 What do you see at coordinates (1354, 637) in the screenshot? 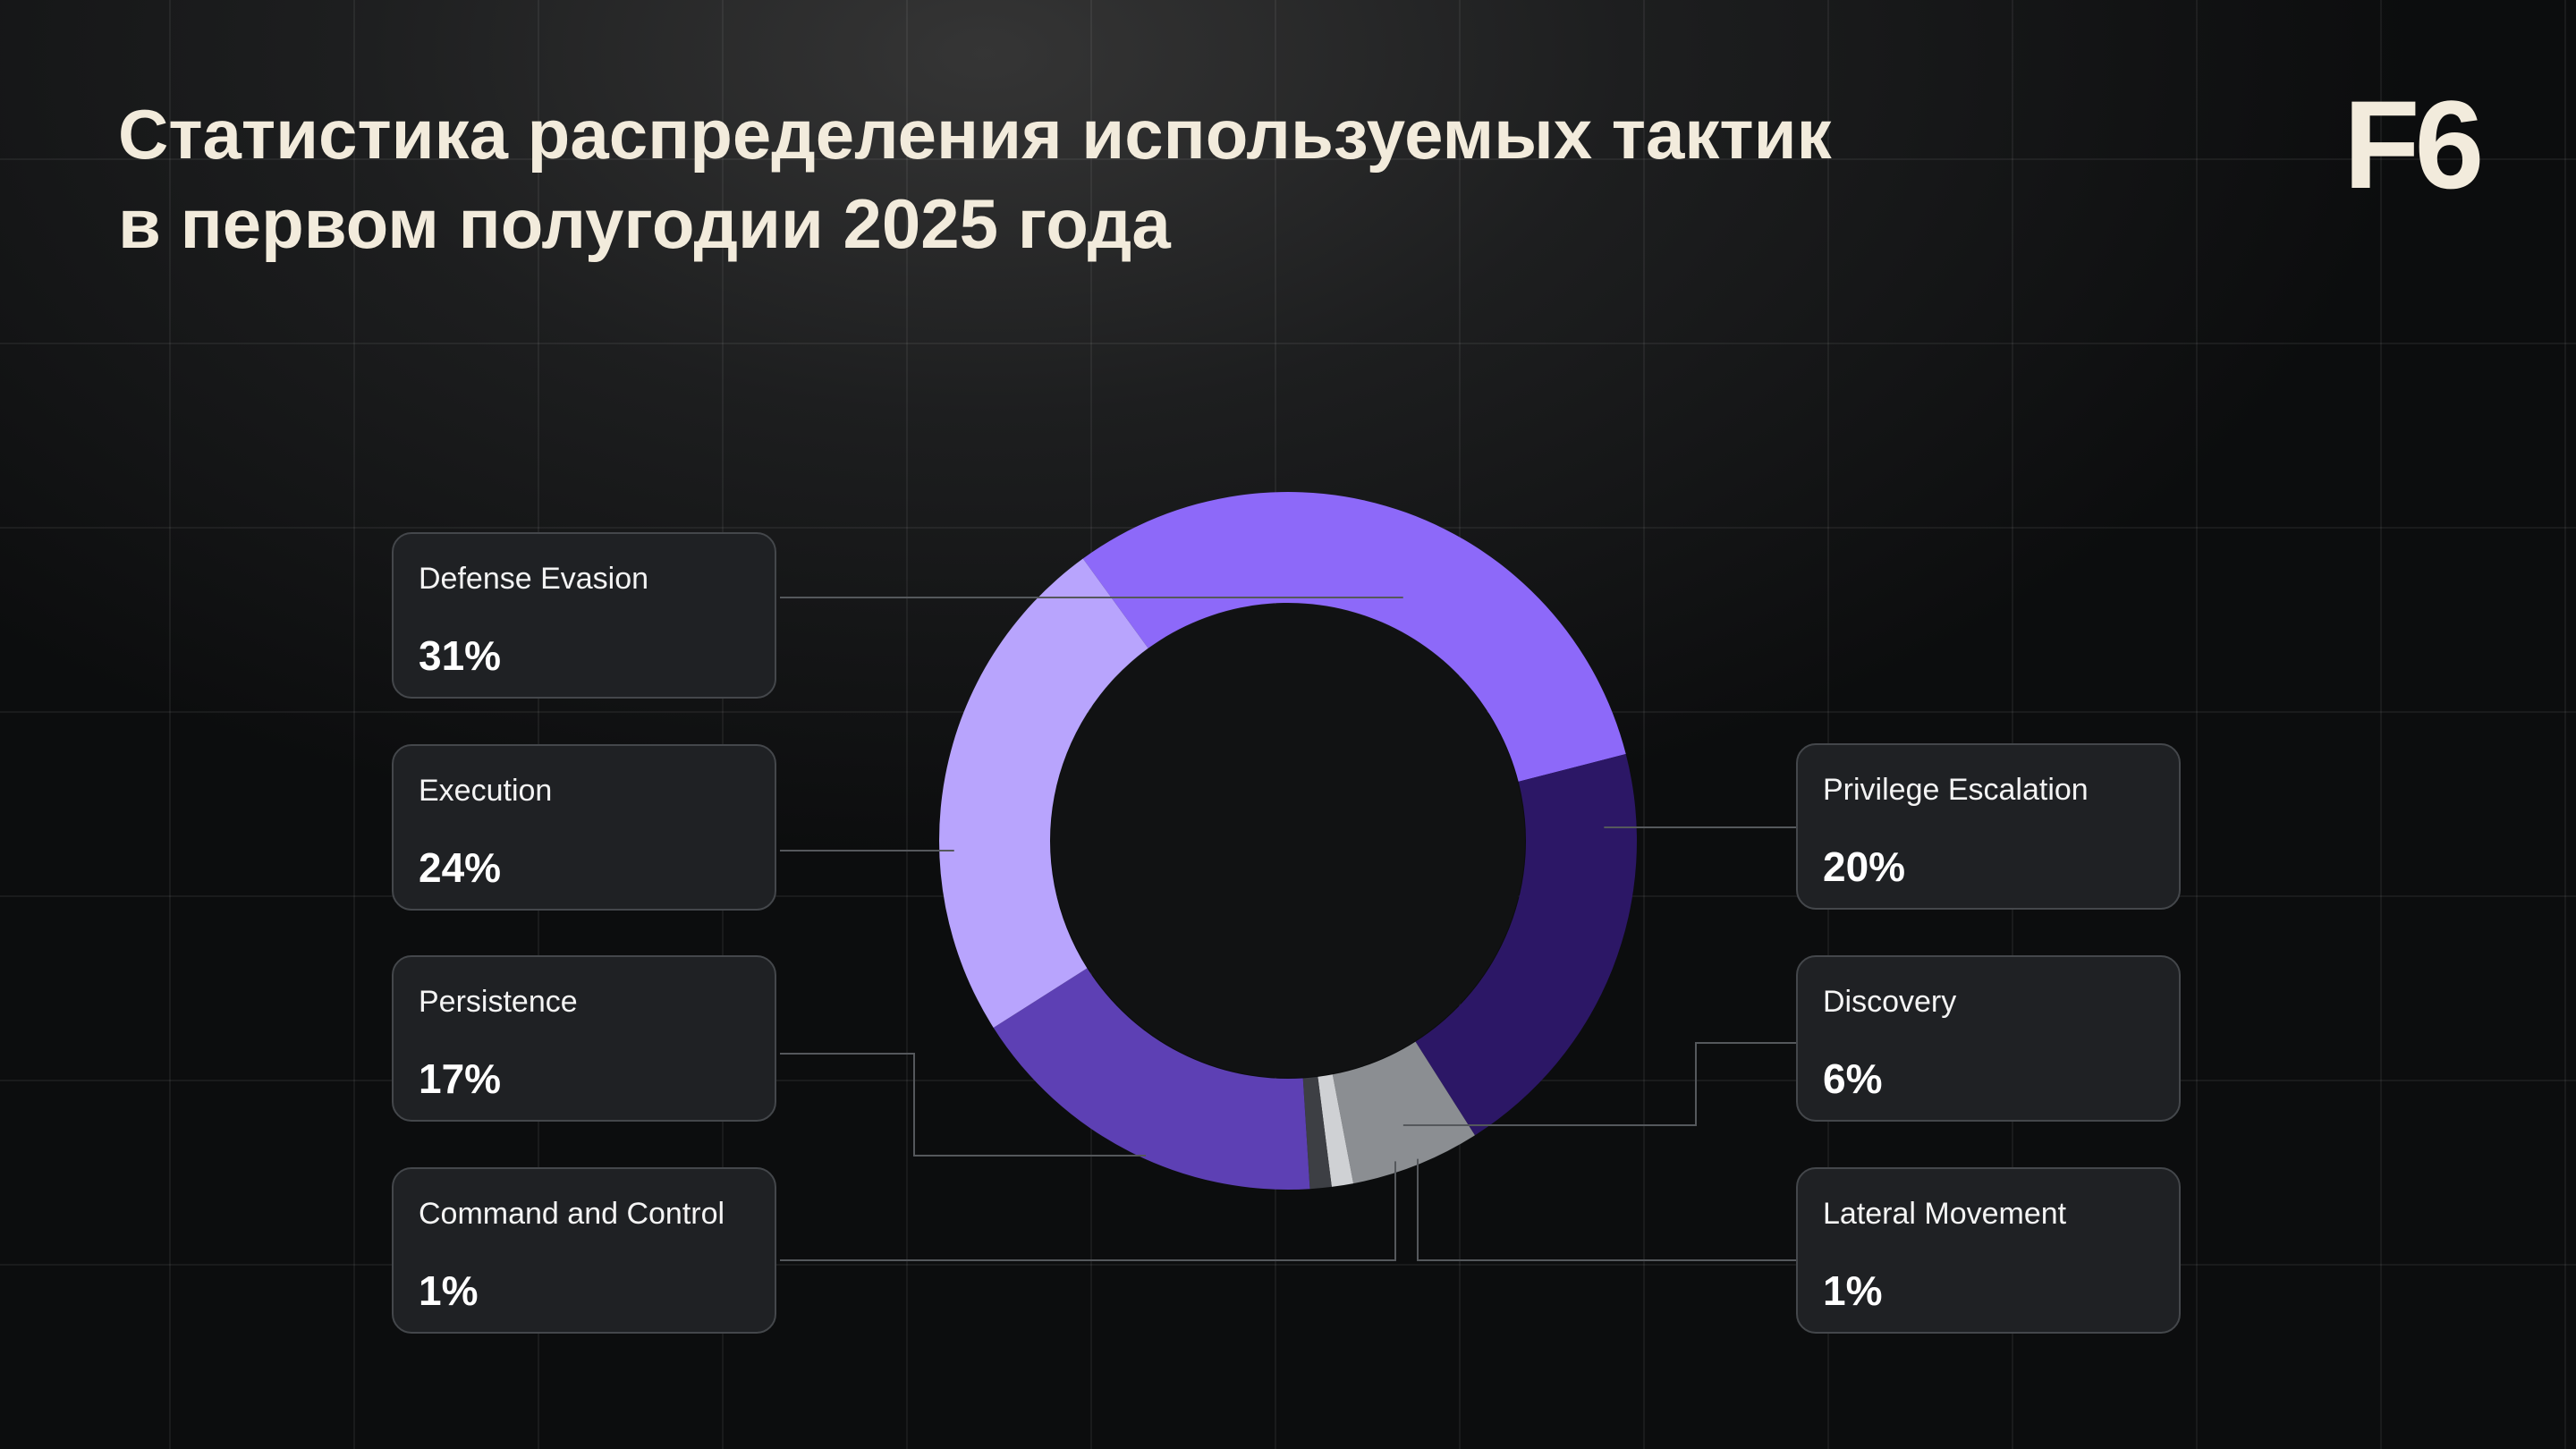
I see `donut-slice-defense-evasion` at bounding box center [1354, 637].